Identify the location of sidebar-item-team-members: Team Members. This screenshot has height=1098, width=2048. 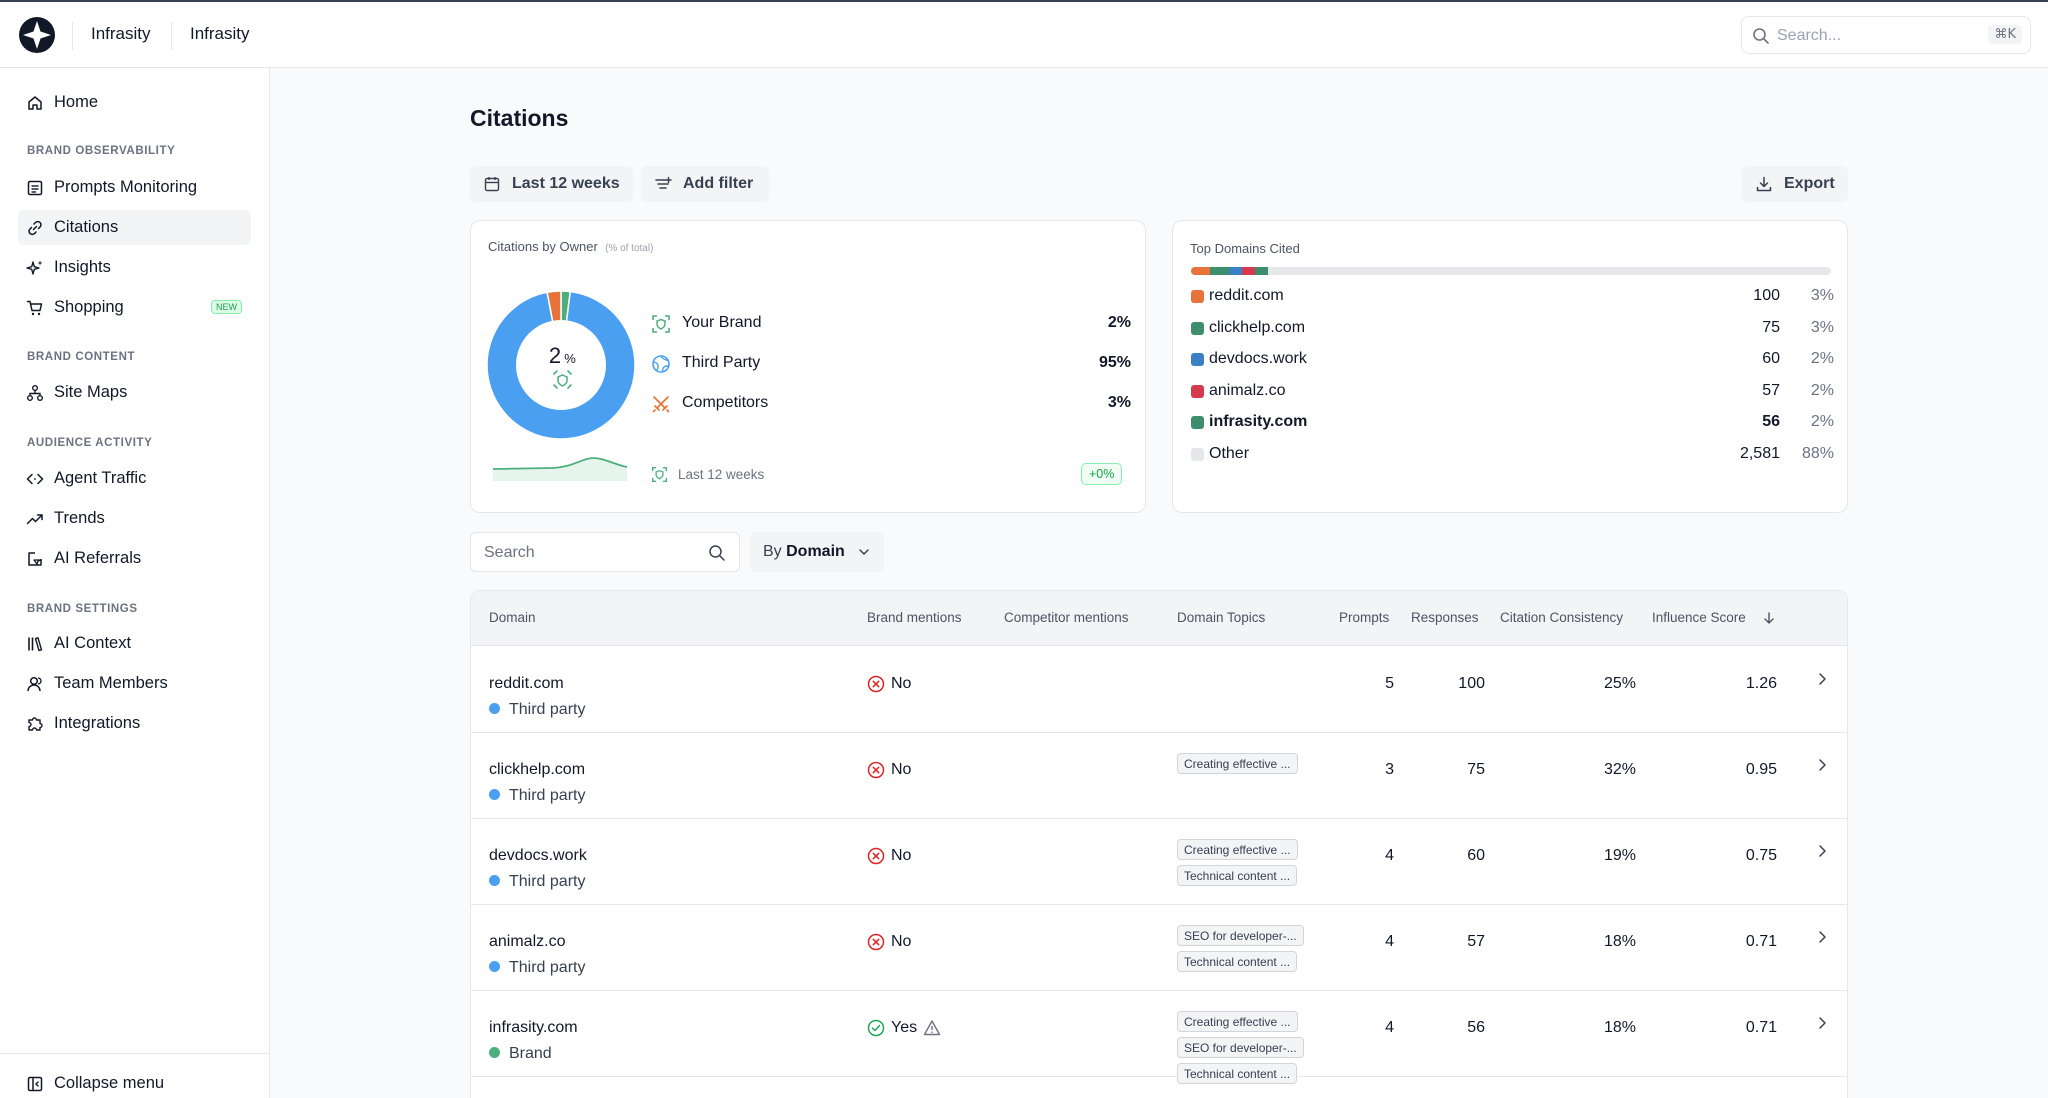
(134, 683).